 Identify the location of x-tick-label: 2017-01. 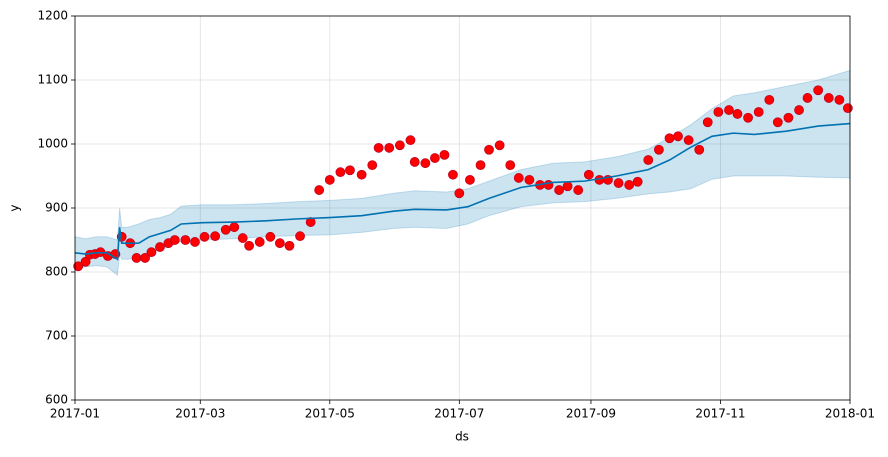
(75, 414).